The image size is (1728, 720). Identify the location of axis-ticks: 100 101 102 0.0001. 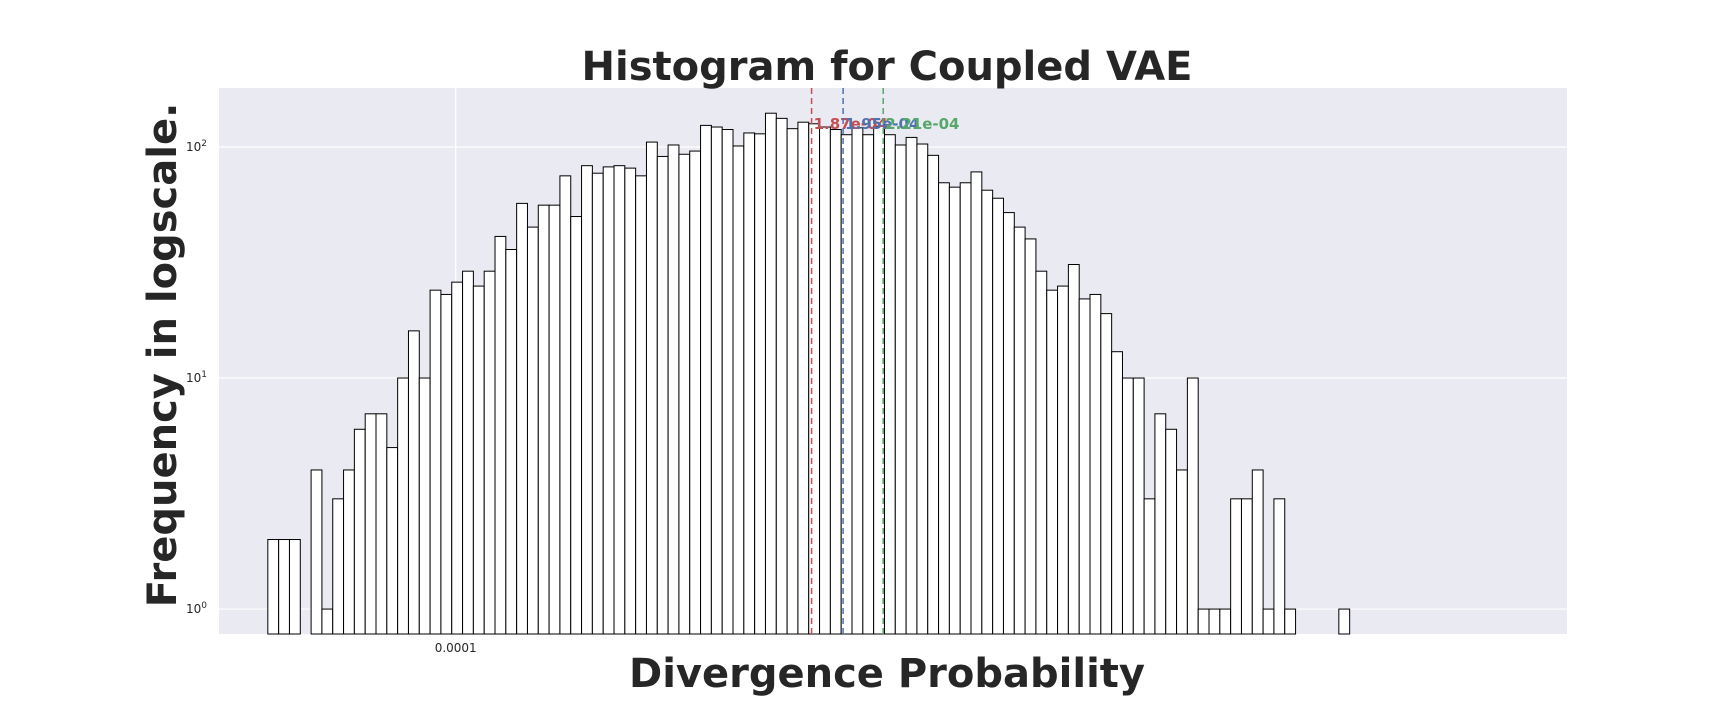
(331, 397).